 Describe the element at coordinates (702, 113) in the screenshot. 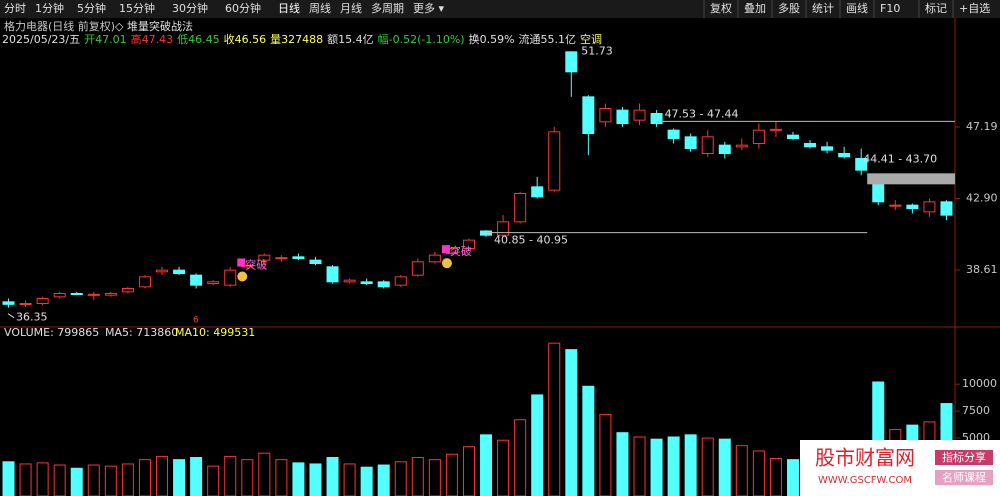

I see `level-label: 47.53 - 47.44` at that location.